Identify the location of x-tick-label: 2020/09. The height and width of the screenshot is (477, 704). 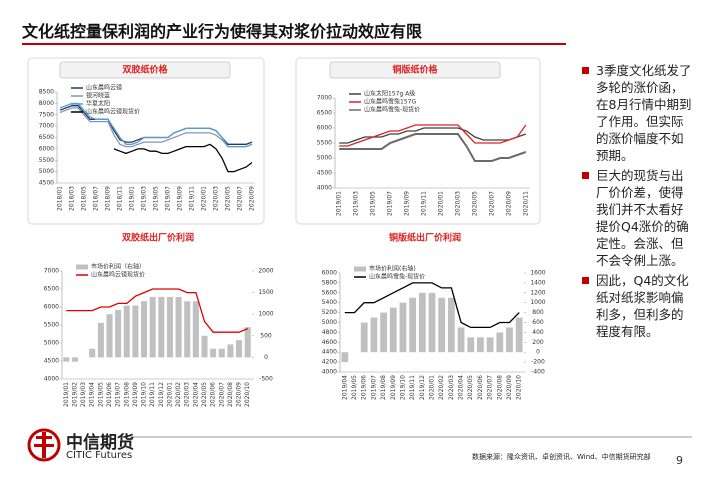
(508, 203).